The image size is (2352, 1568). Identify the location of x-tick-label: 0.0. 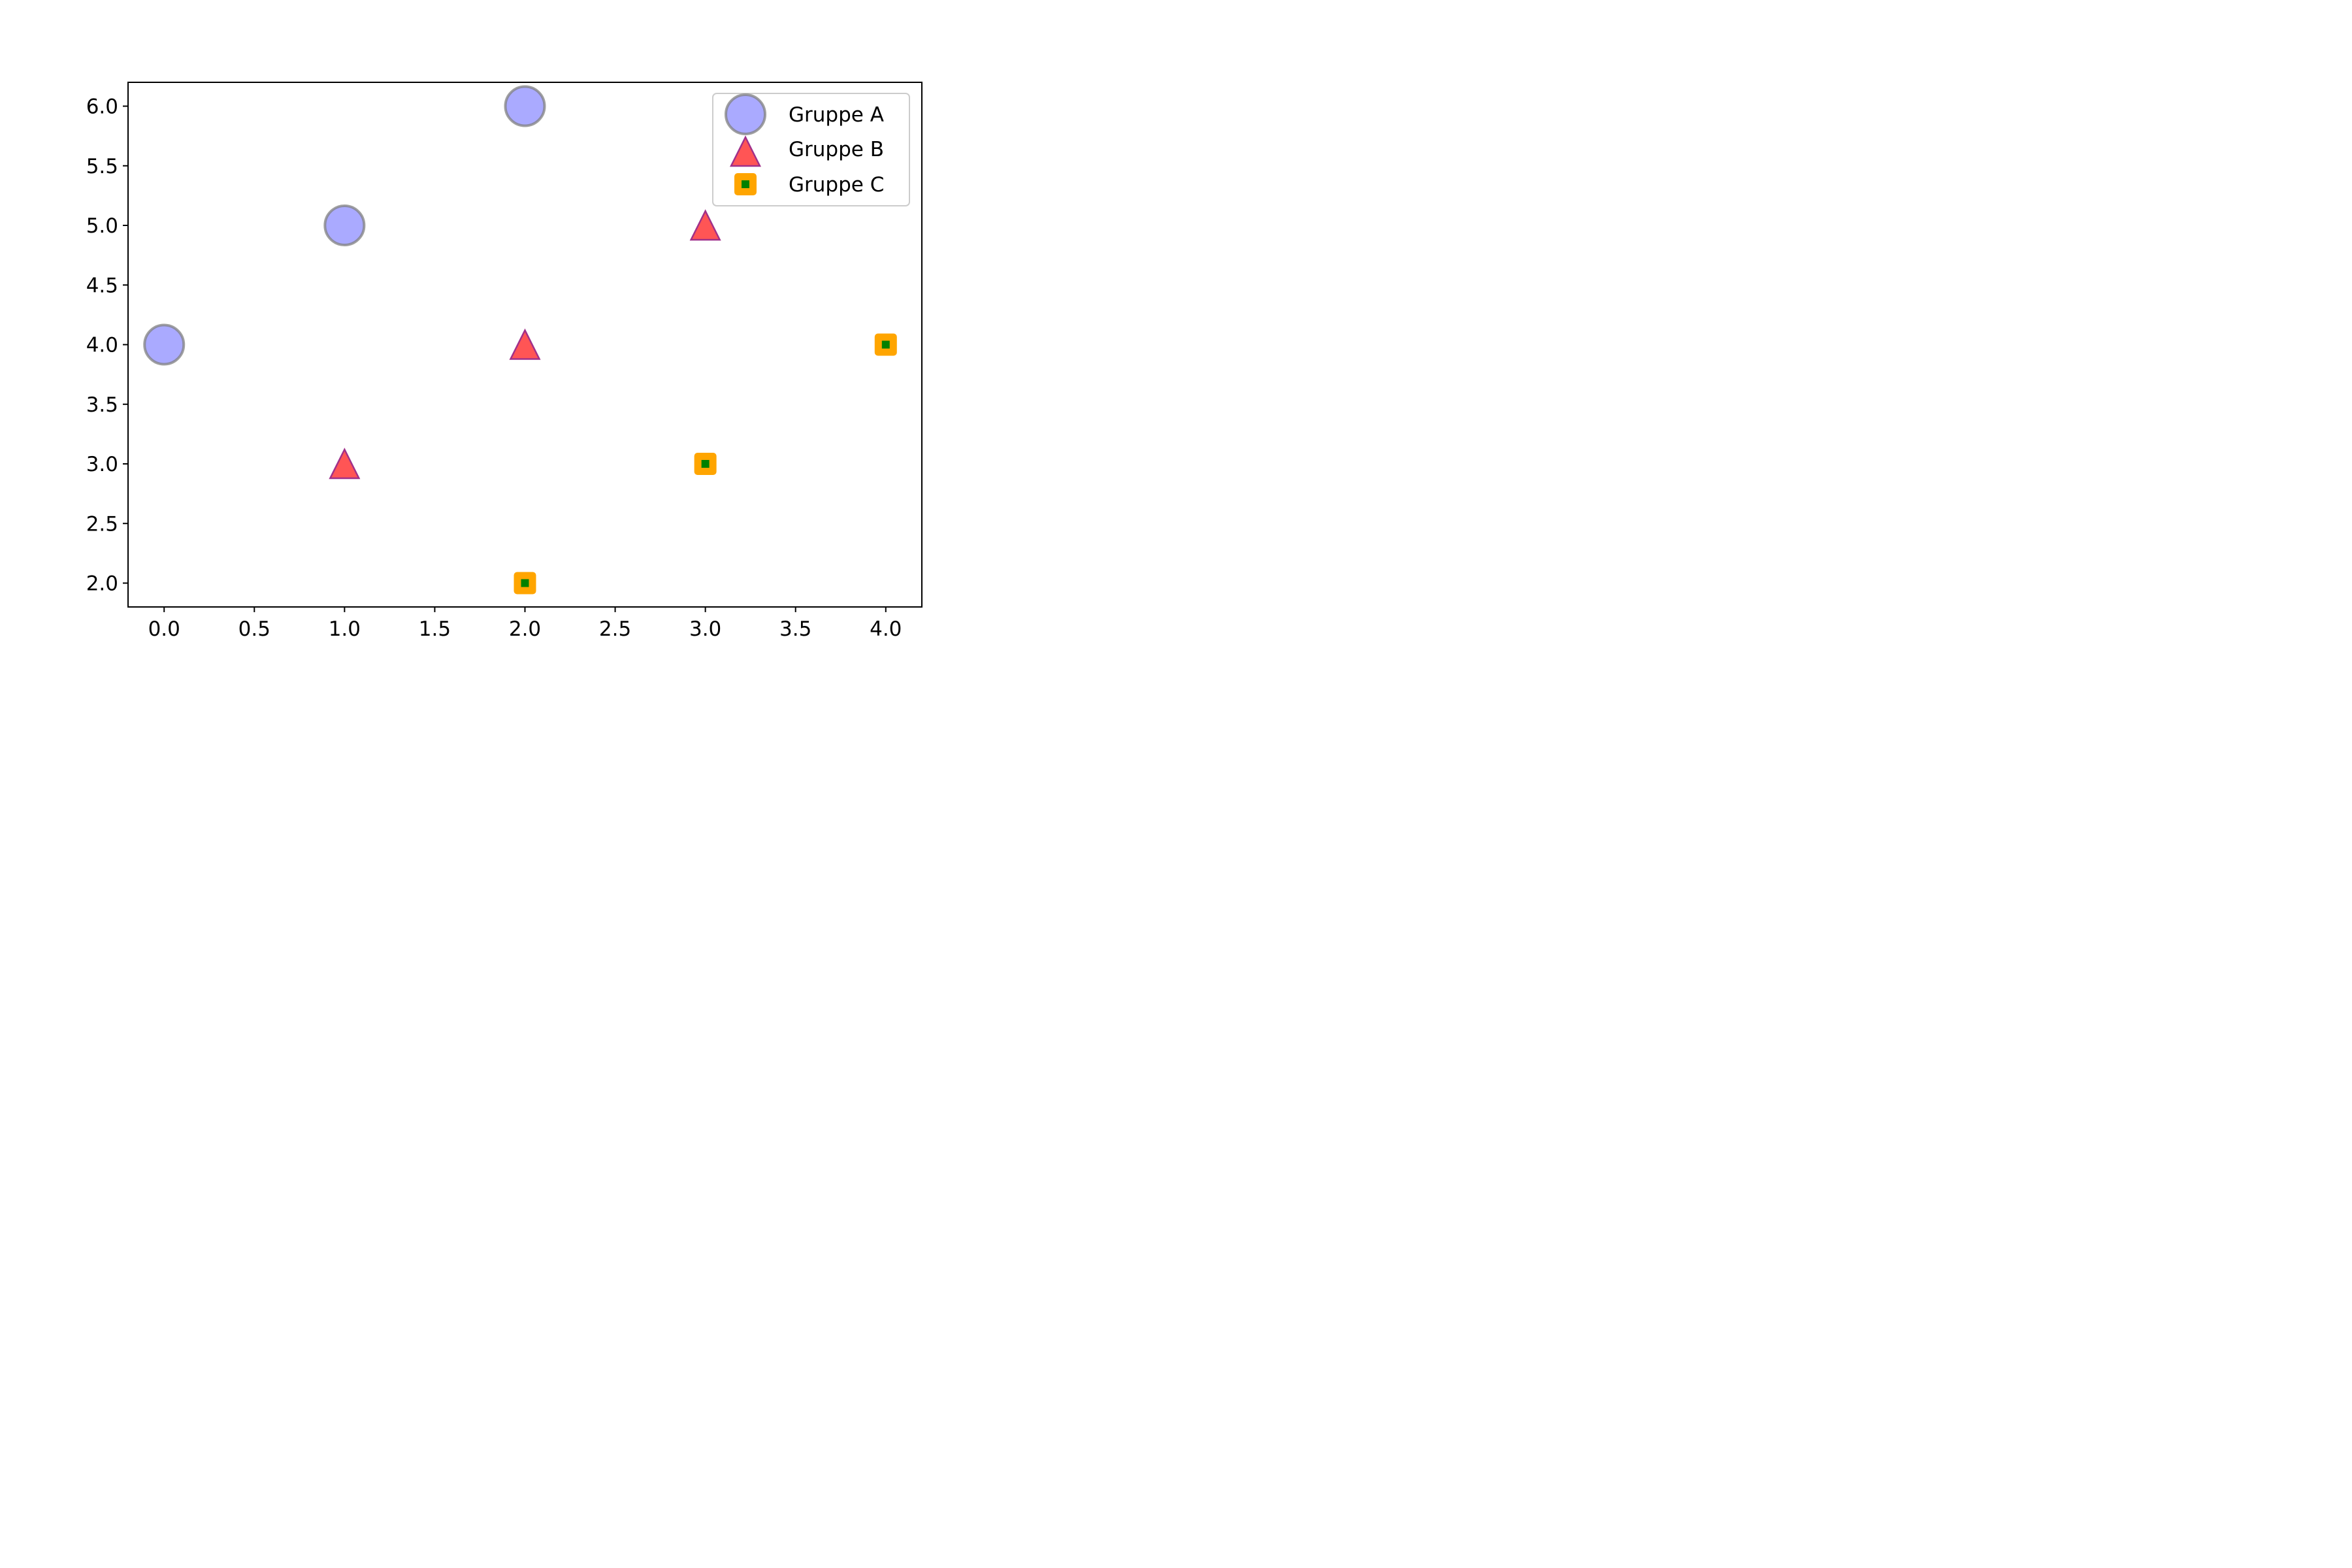
(164, 629).